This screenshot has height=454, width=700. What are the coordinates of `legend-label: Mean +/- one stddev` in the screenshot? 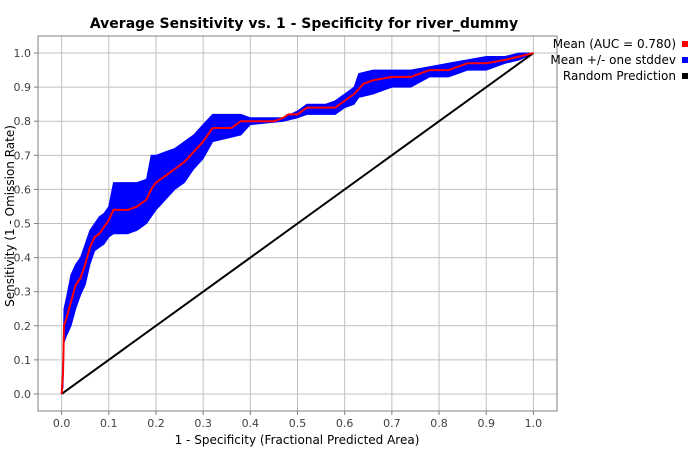 It's located at (613, 60).